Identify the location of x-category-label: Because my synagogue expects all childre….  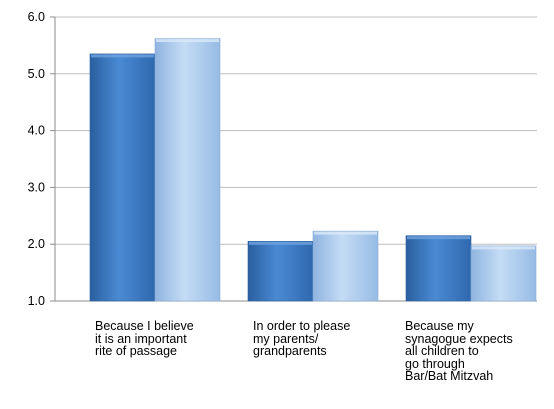
(459, 351).